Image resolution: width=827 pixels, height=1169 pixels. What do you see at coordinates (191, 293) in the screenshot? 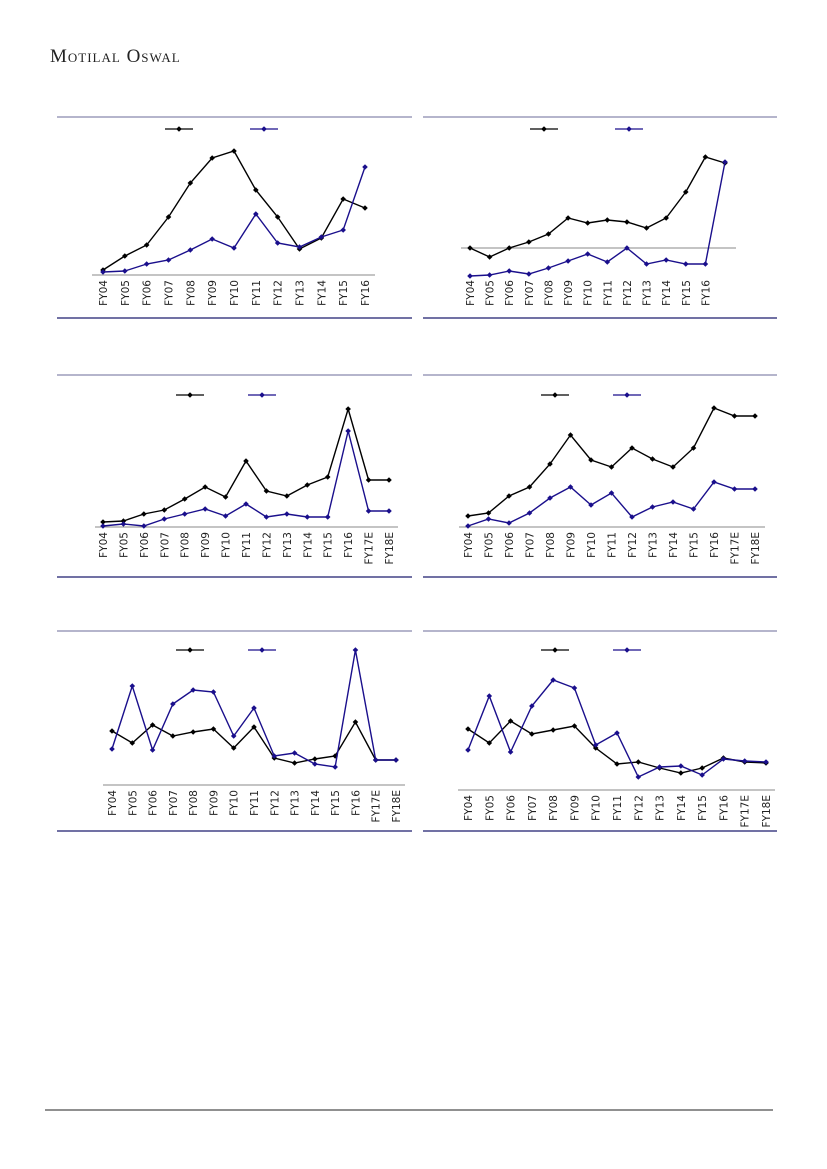
I see `x-tick-label: FY08` at bounding box center [191, 293].